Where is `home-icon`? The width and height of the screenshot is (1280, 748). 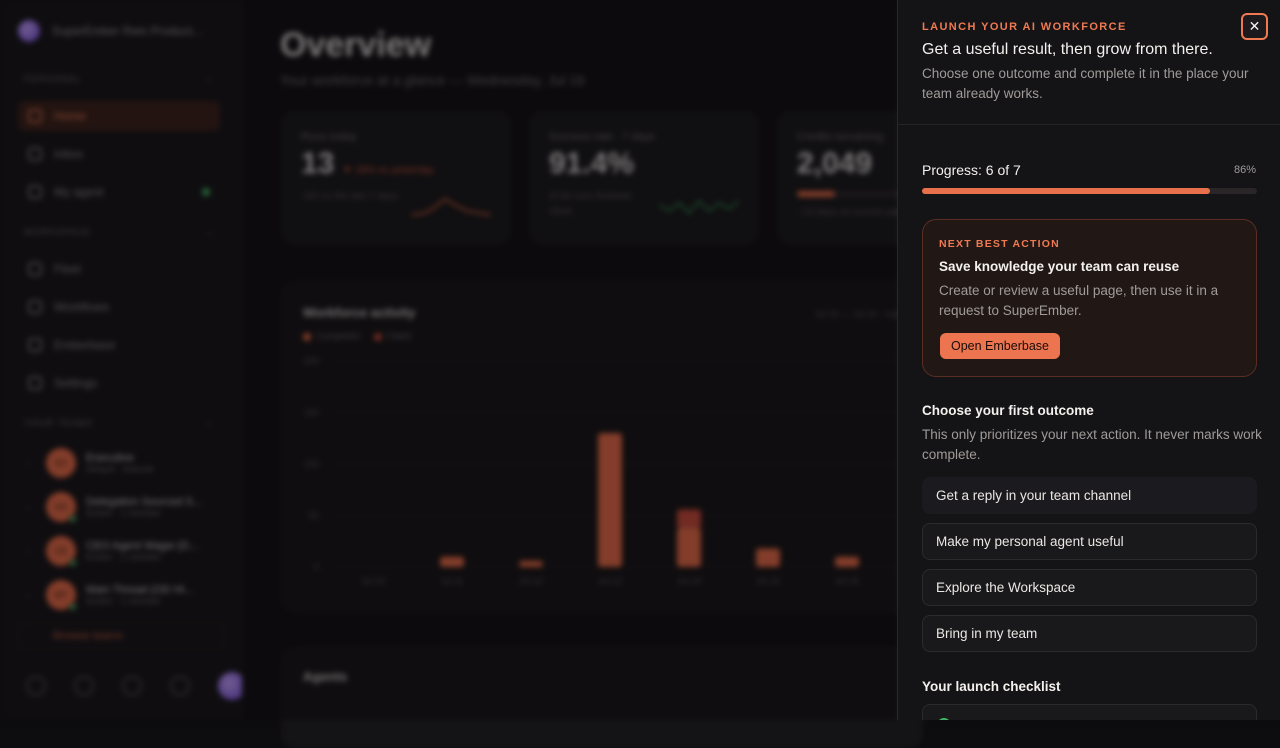 home-icon is located at coordinates (35, 116).